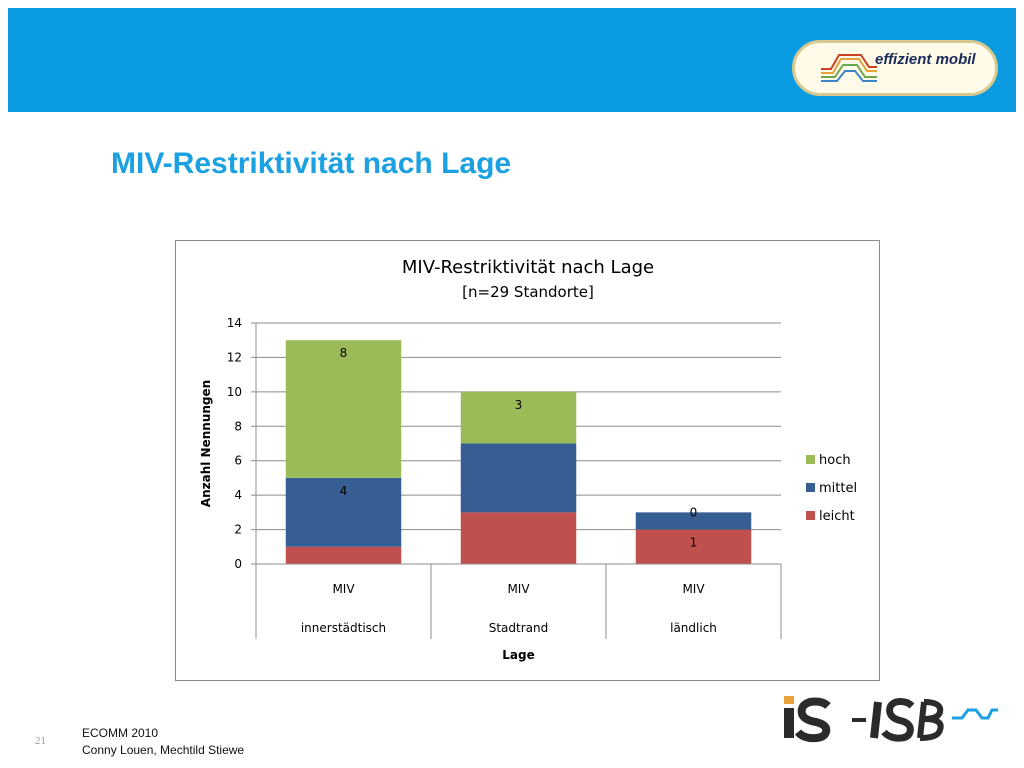 This screenshot has width=1024, height=768. Describe the element at coordinates (234, 392) in the screenshot. I see `y-tick-label: 10` at that location.